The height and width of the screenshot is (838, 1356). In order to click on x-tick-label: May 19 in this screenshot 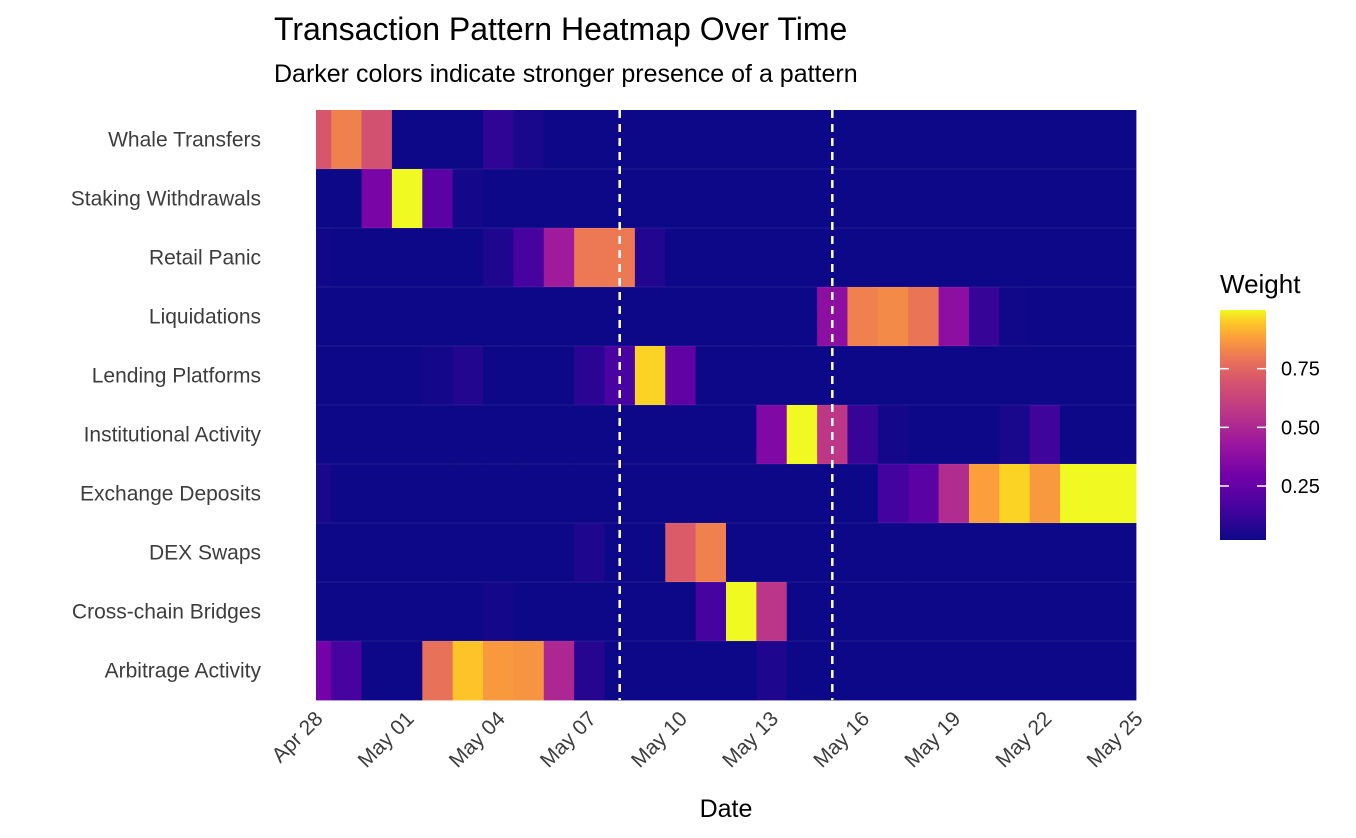, I will do `click(932, 739)`.